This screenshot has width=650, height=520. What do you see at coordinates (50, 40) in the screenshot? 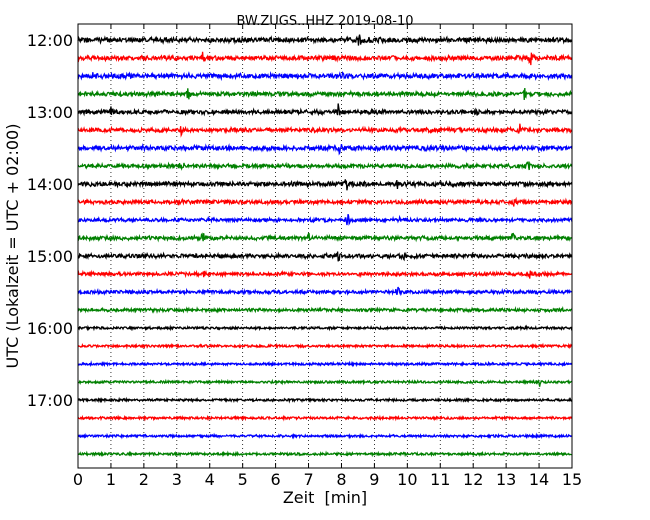
I see `y-tick-label: 12:00` at bounding box center [50, 40].